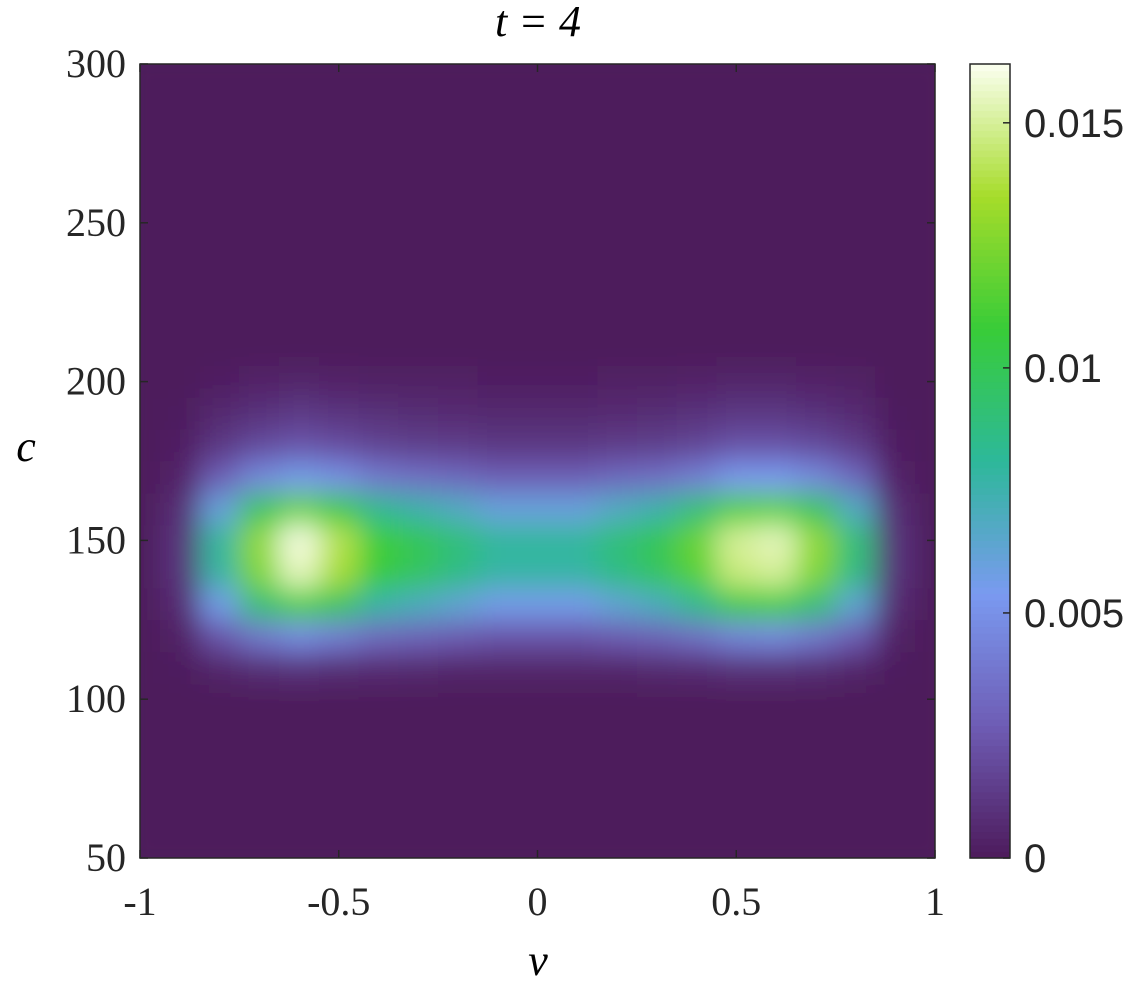 The width and height of the screenshot is (1136, 982). What do you see at coordinates (736, 901) in the screenshot?
I see `x-tick-label: 0.5` at bounding box center [736, 901].